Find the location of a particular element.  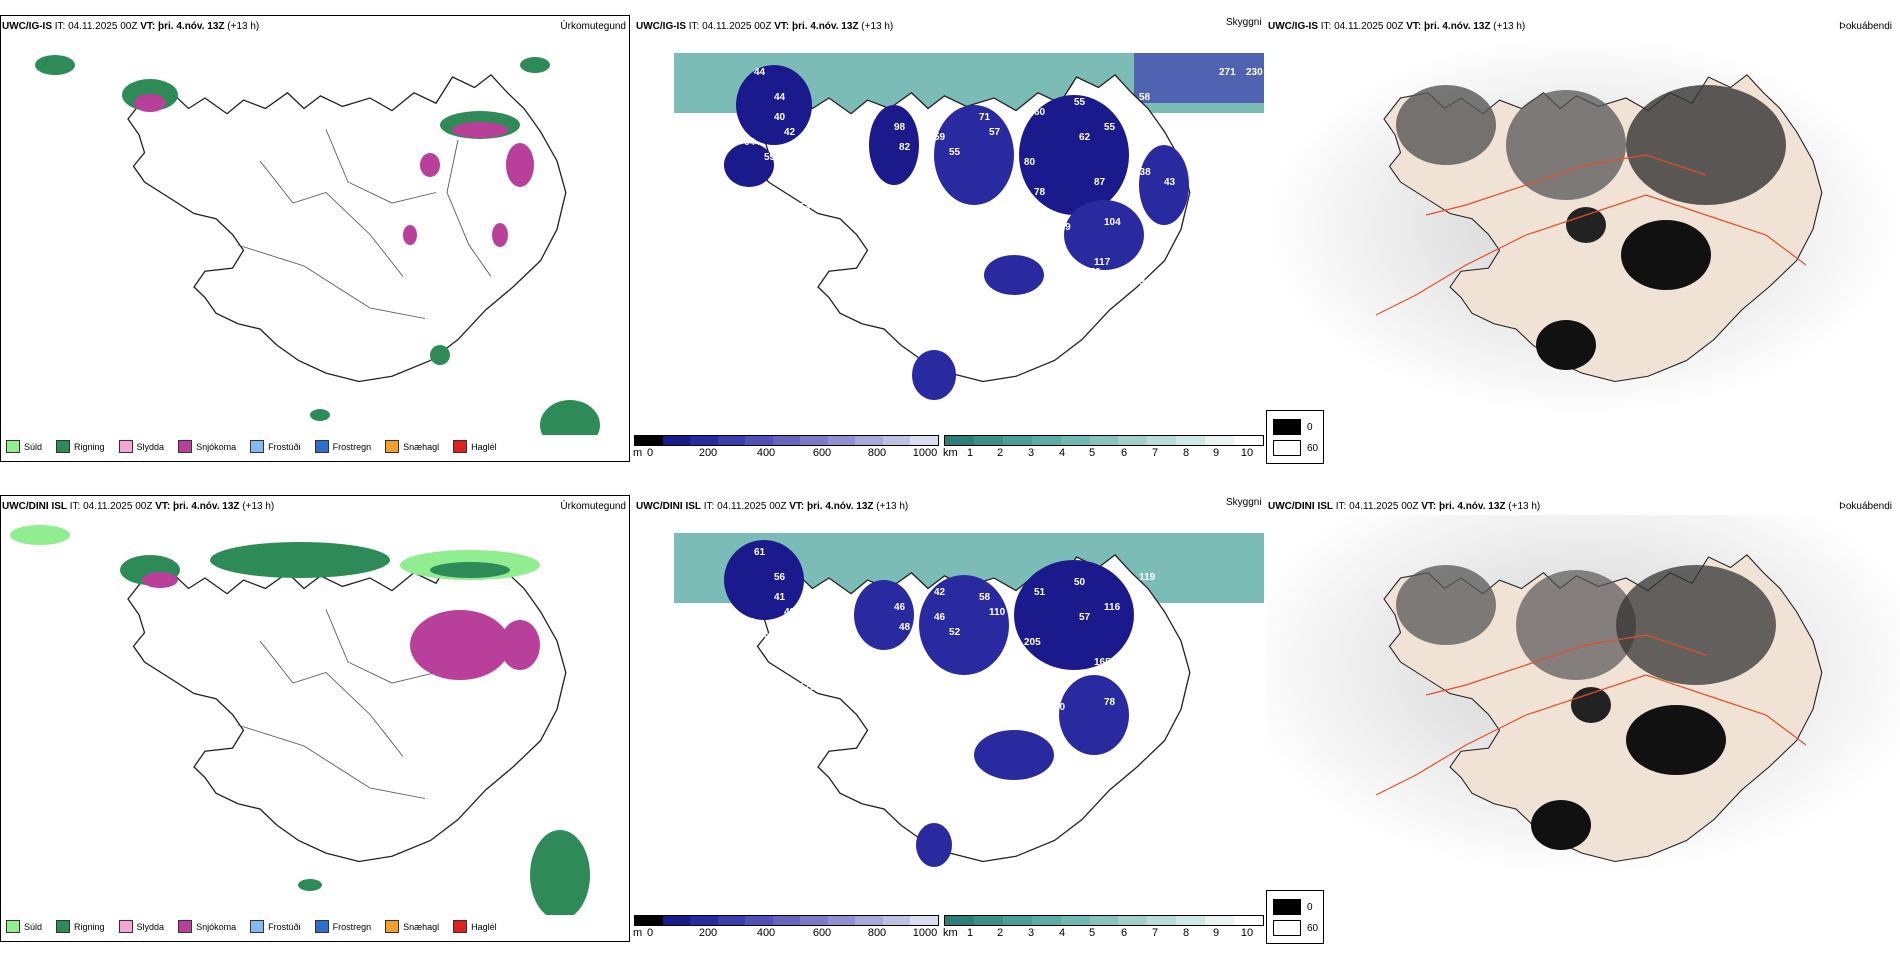

legend-label: Frostúði is located at coordinates (284, 446).